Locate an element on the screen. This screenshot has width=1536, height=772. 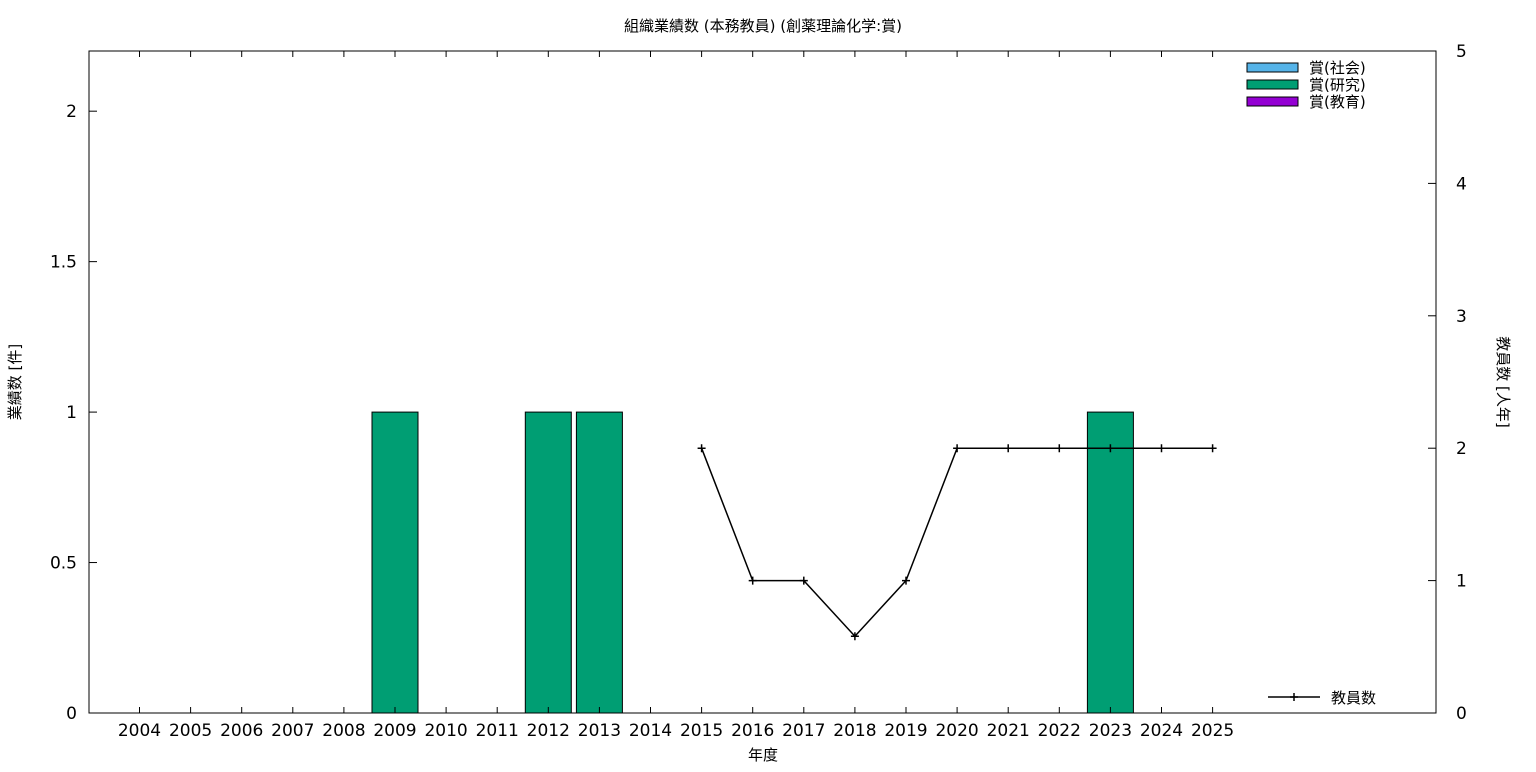
x-axis-title: 年度 is located at coordinates (763, 755).